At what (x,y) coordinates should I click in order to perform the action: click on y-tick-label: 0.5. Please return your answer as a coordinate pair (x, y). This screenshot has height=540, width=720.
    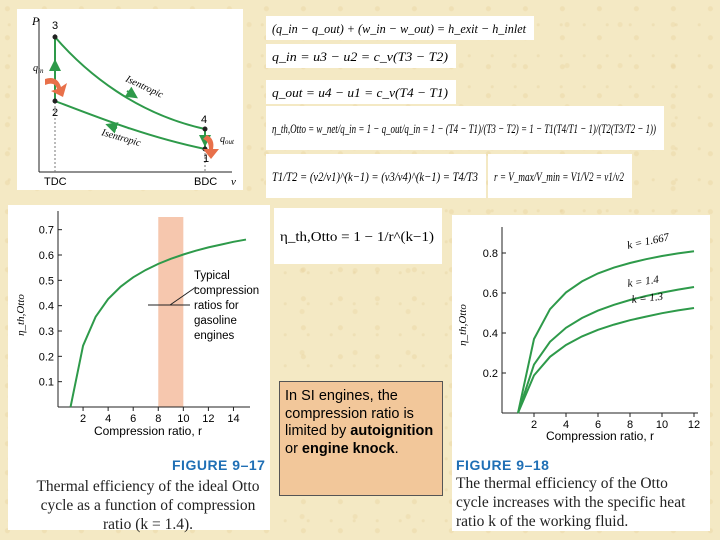
    Looking at the image, I should click on (46, 281).